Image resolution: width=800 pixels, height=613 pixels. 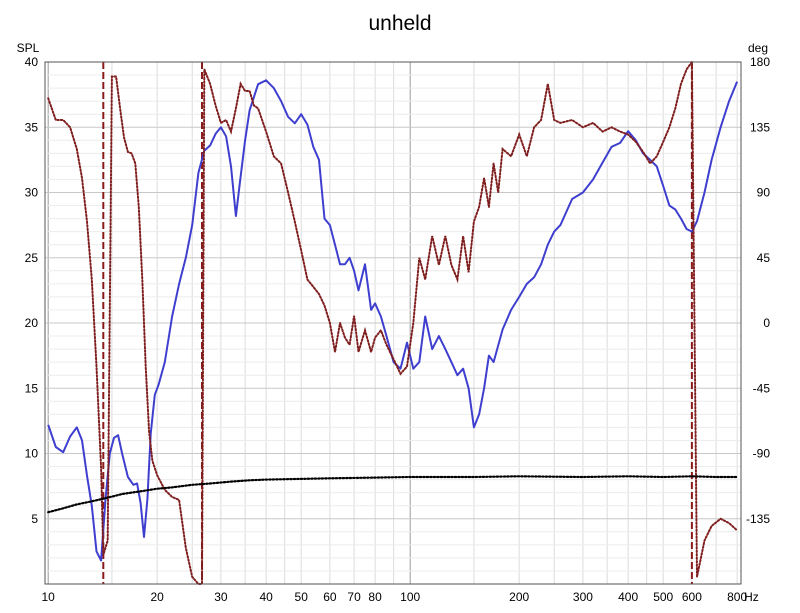 What do you see at coordinates (692, 597) in the screenshot?
I see `x-tick-label: 600` at bounding box center [692, 597].